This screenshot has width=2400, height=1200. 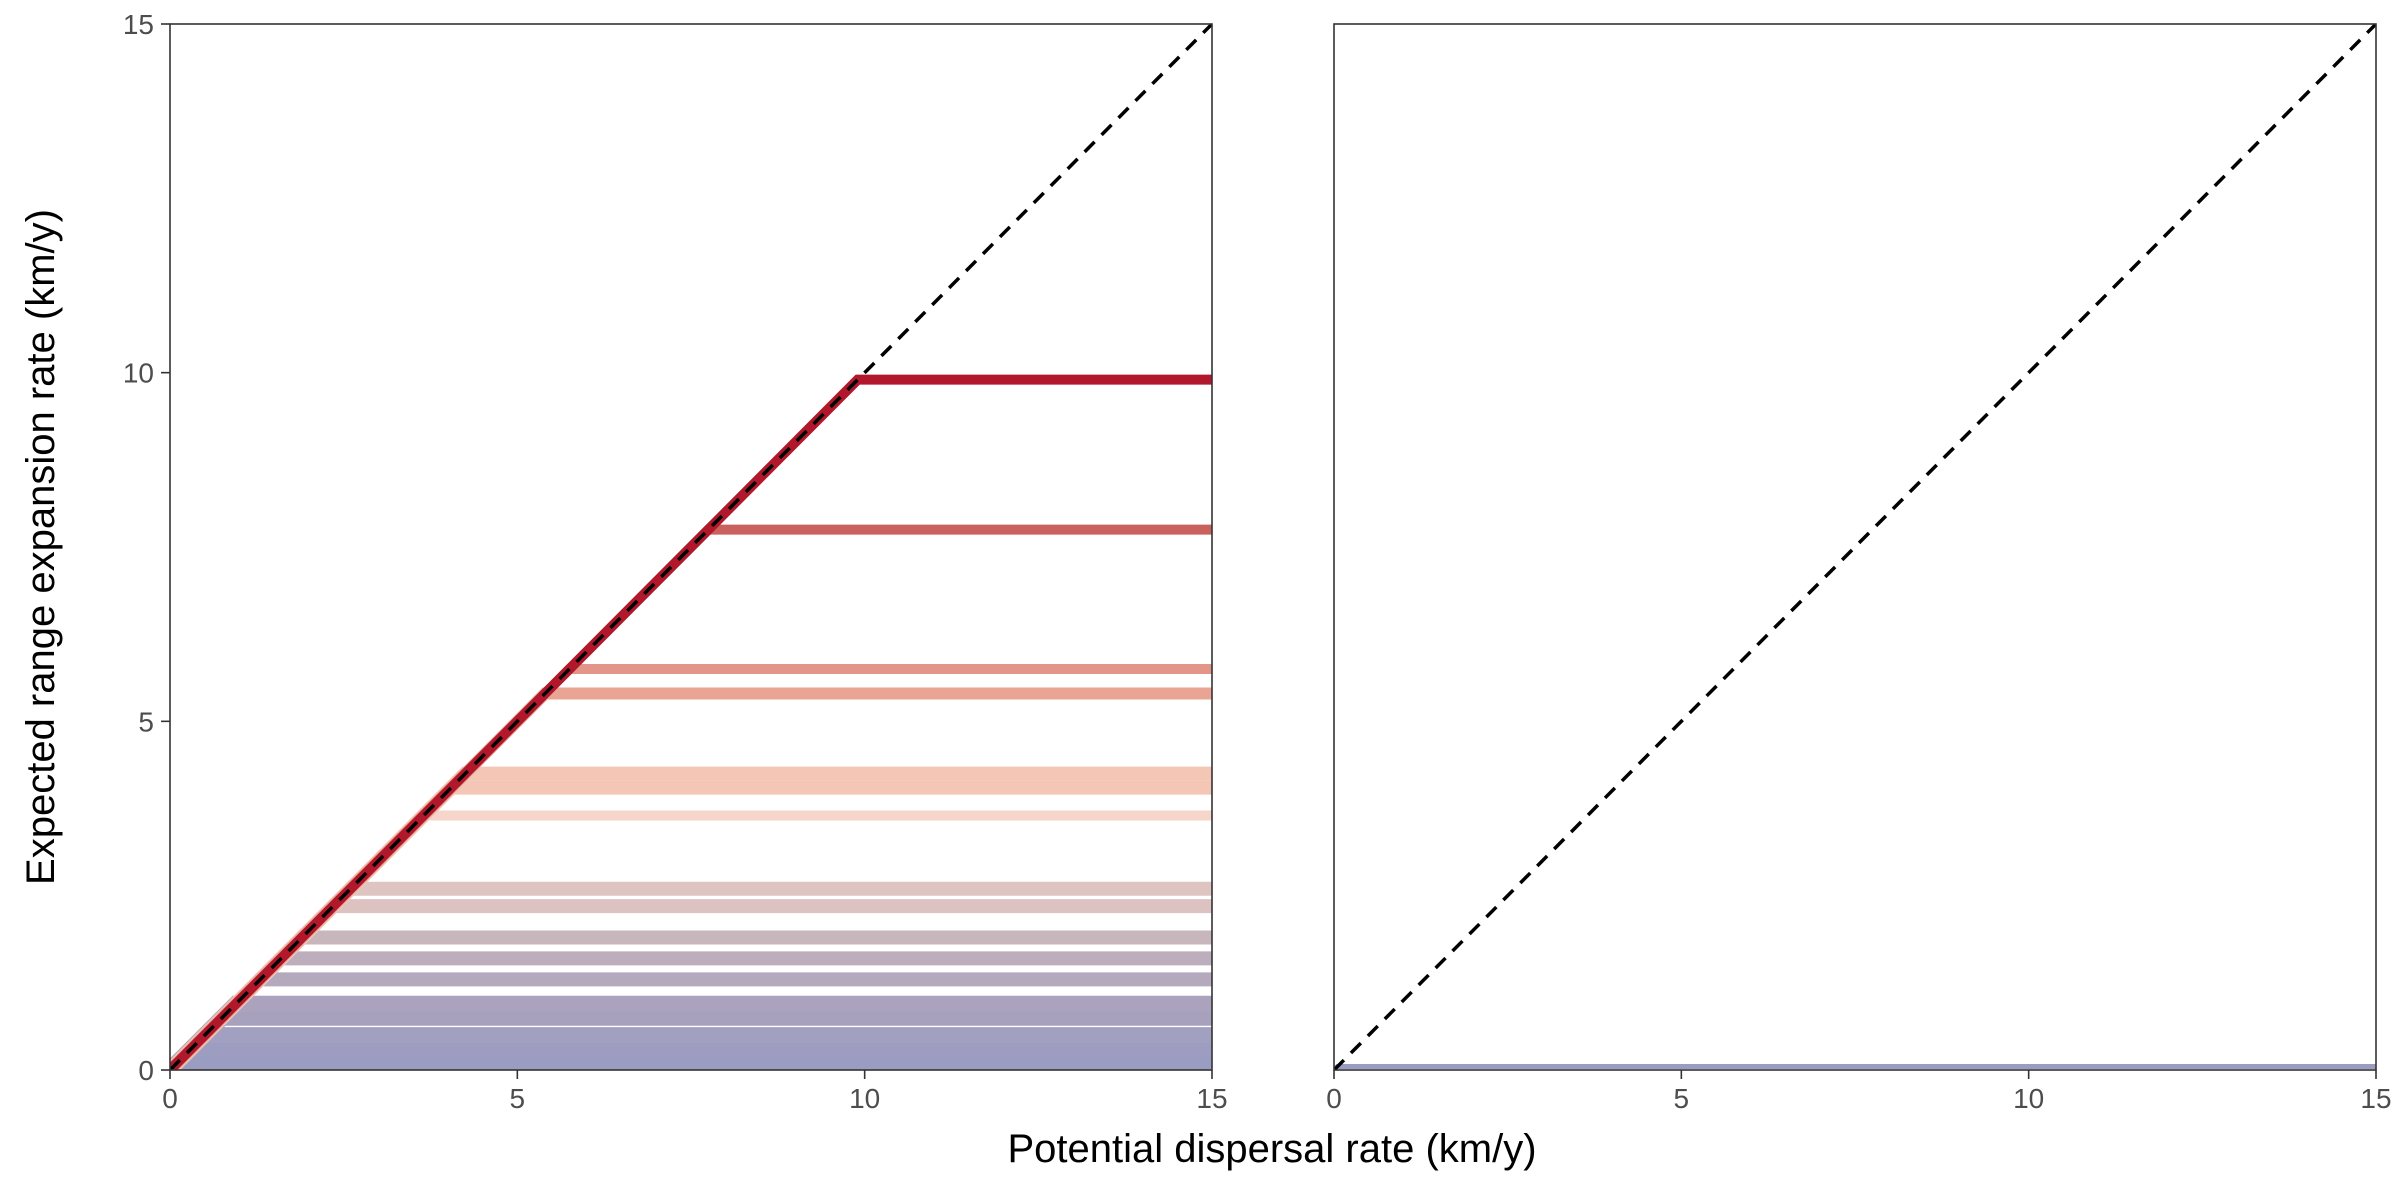 I want to click on x-axis-title: Potential dispersal rate (km/y), so click(x=1271, y=1149).